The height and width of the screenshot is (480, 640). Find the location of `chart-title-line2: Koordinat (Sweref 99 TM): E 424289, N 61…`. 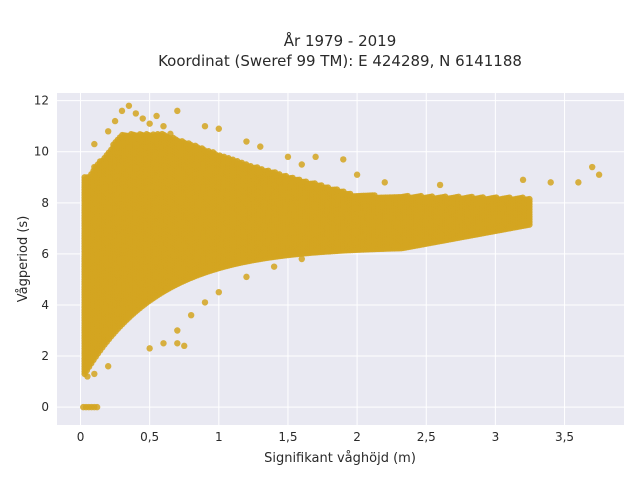

chart-title-line2: Koordinat (Sweref 99 TM): E 424289, N 61… is located at coordinates (340, 61).